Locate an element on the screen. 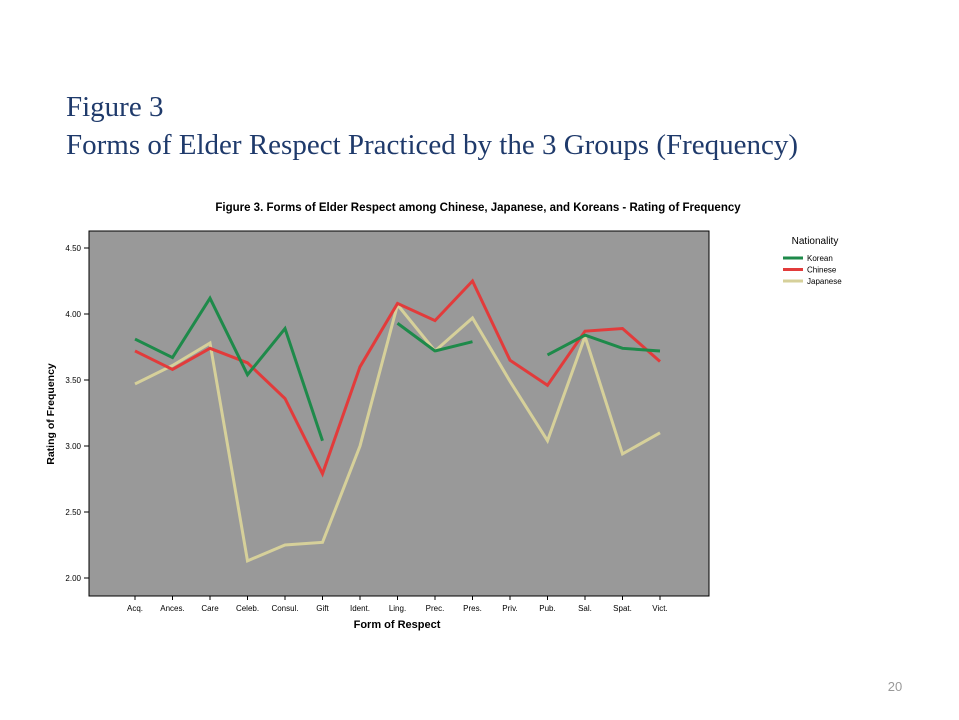 This screenshot has height=720, width=959. x-tick-label: Care is located at coordinates (210, 608).